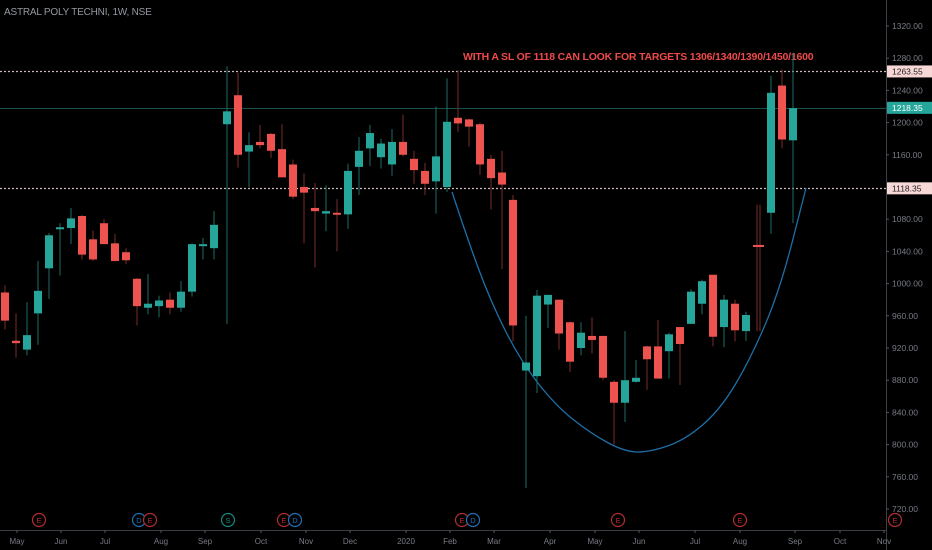 This screenshot has height=550, width=932. What do you see at coordinates (228, 520) in the screenshot?
I see `split-event-icon: S` at bounding box center [228, 520].